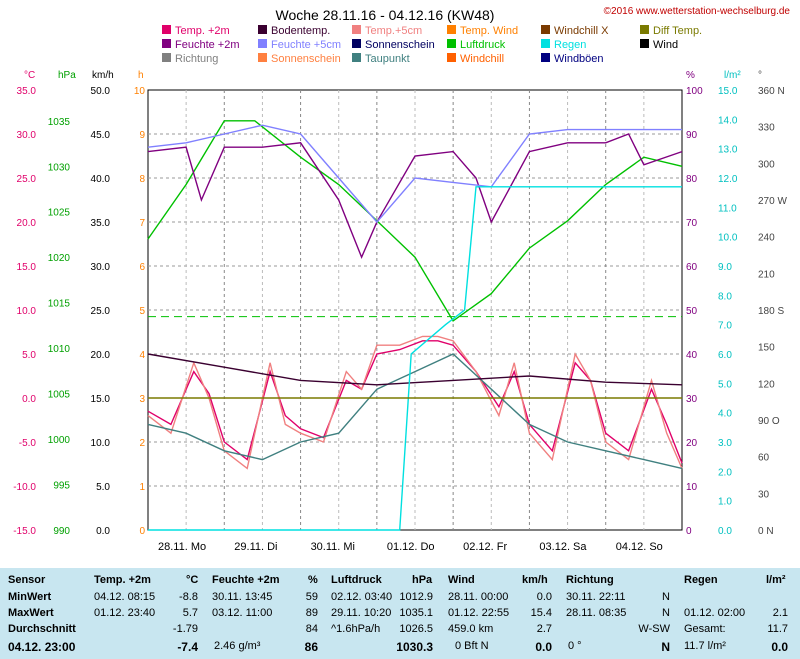 The height and width of the screenshot is (659, 800). What do you see at coordinates (101, 179) in the screenshot?
I see `axis-kmh-label: 40.0` at bounding box center [101, 179].